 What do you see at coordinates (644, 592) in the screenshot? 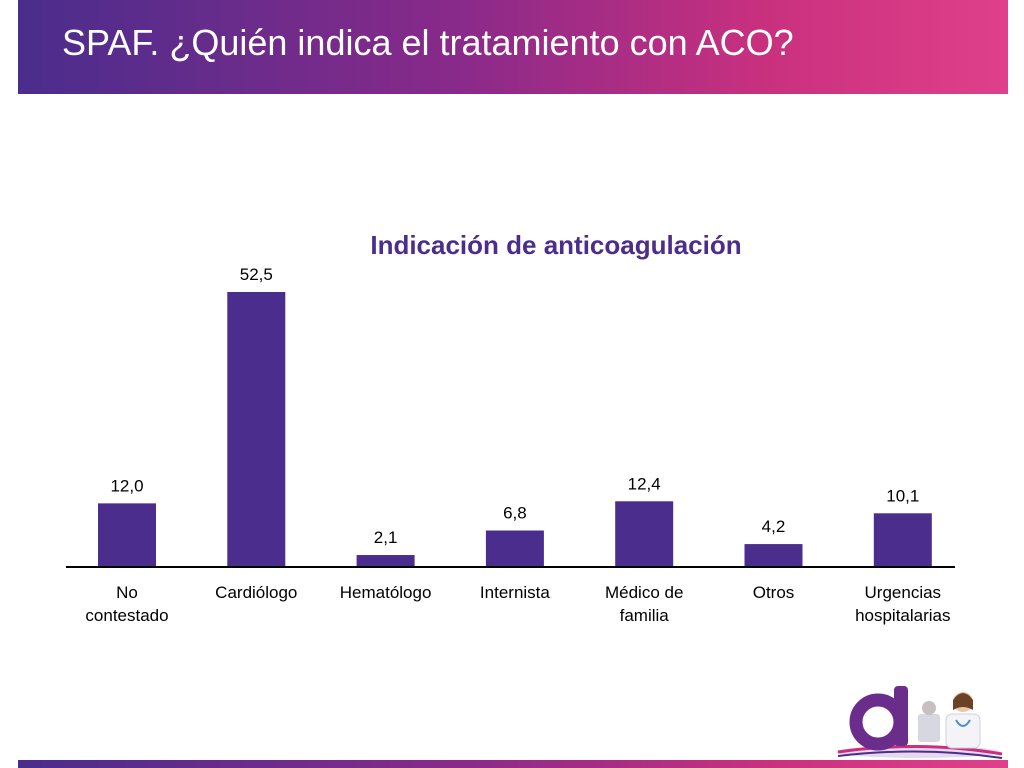
I see `category-label: Médico de` at bounding box center [644, 592].